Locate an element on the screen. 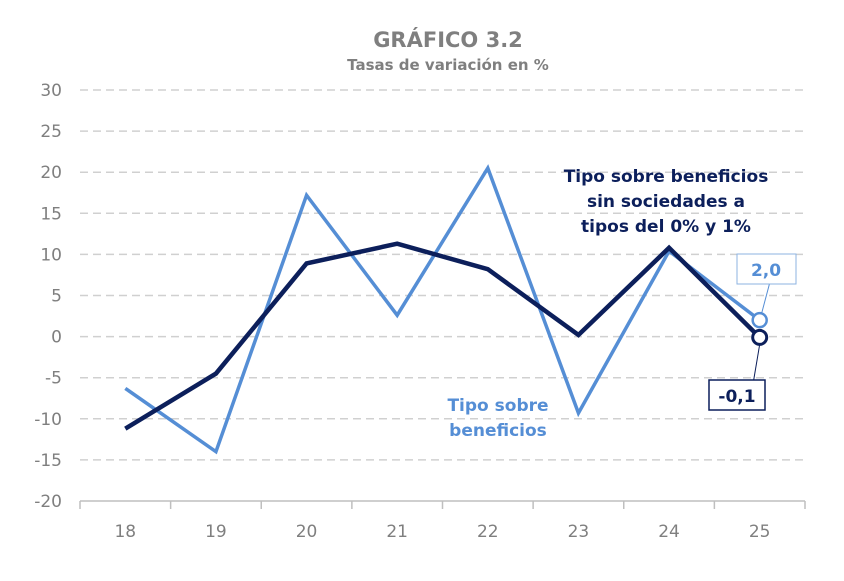 The image size is (844, 581). x-tick-label: 24 is located at coordinates (669, 532).